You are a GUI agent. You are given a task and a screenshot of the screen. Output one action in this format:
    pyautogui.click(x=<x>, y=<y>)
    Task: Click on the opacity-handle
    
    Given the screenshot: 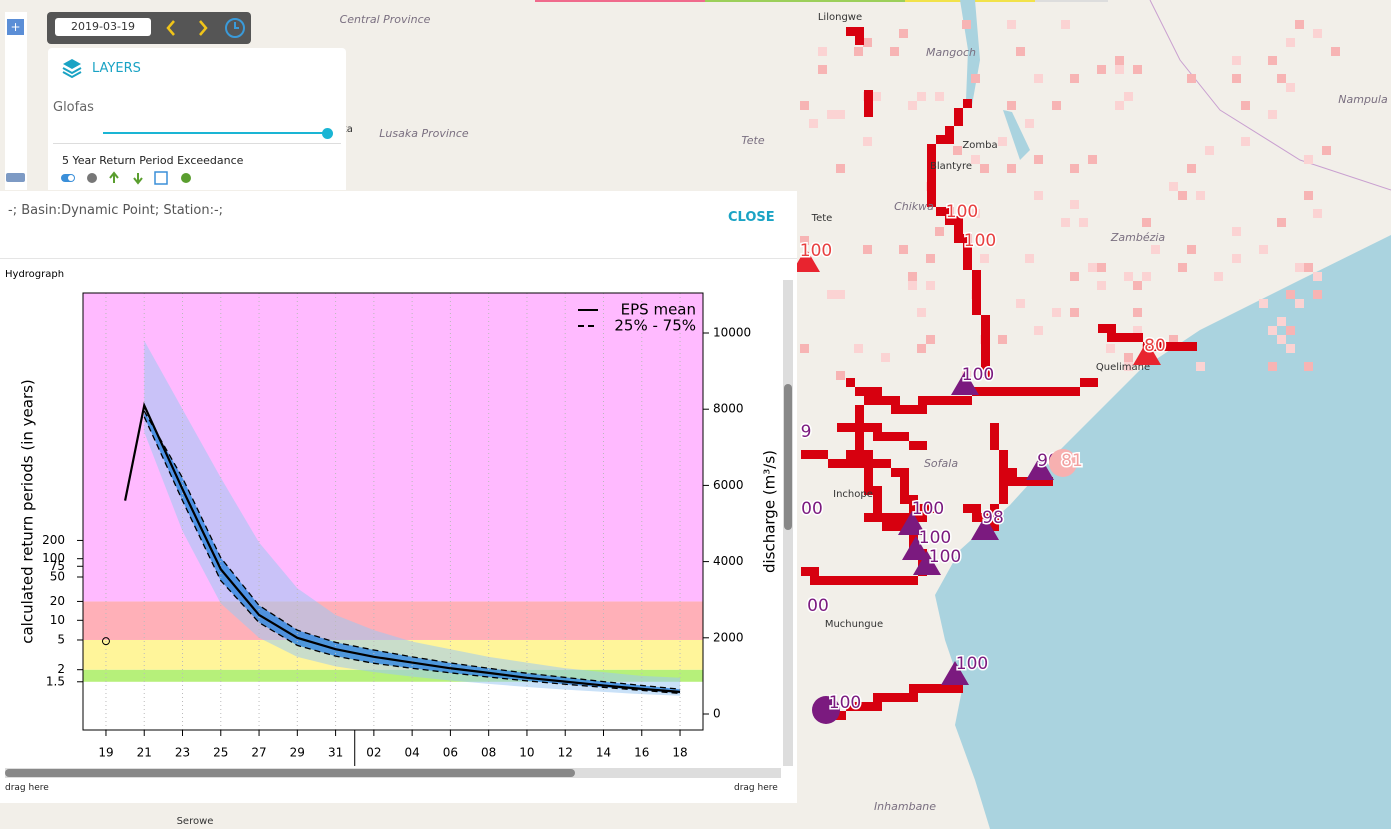 What is the action you would take?
    pyautogui.click(x=327, y=133)
    